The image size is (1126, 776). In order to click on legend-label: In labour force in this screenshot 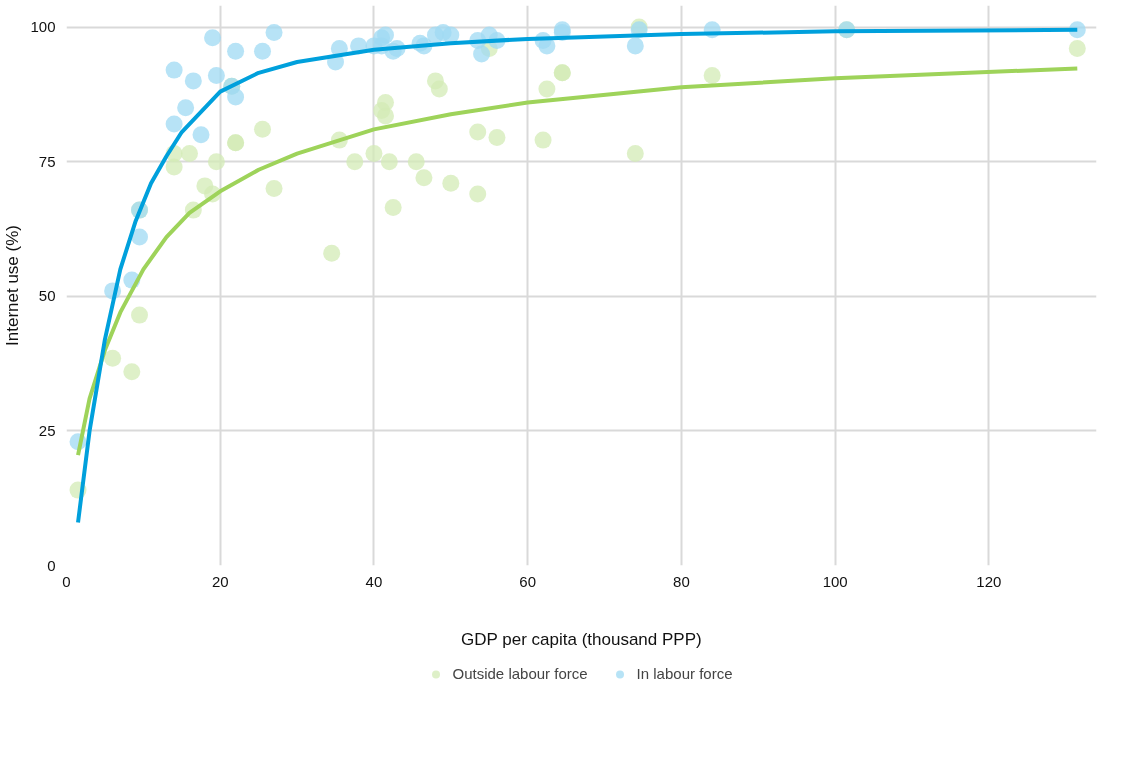, I will do `click(684, 673)`.